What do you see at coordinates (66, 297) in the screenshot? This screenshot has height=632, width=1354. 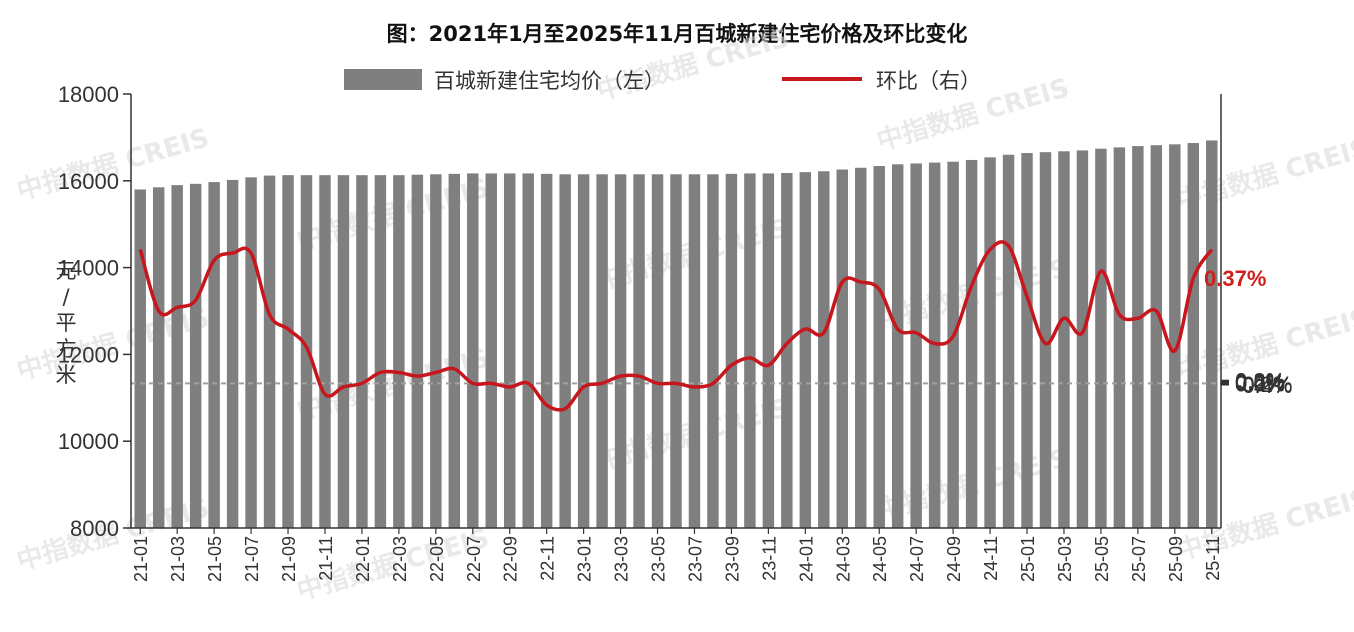 I see `ylabel-char: /` at bounding box center [66, 297].